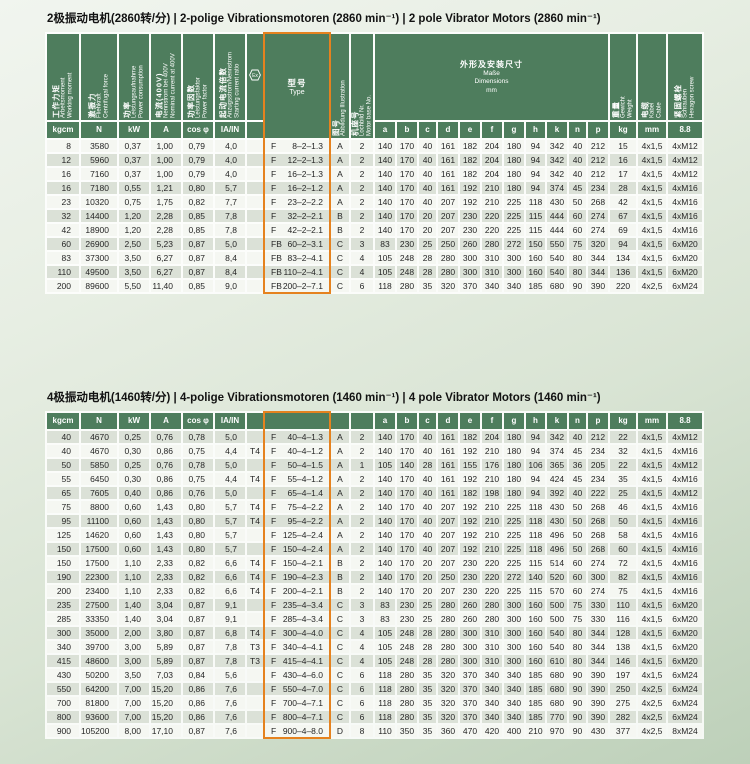 This screenshot has width=750, height=764. What do you see at coordinates (598, 633) in the screenshot?
I see `cell-dim-p: 344` at bounding box center [598, 633].